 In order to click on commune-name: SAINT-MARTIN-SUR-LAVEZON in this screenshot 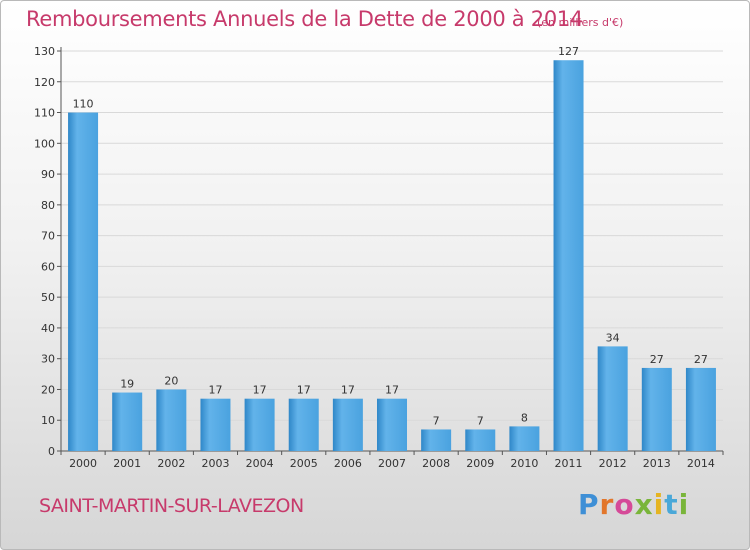, I will do `click(171, 506)`.